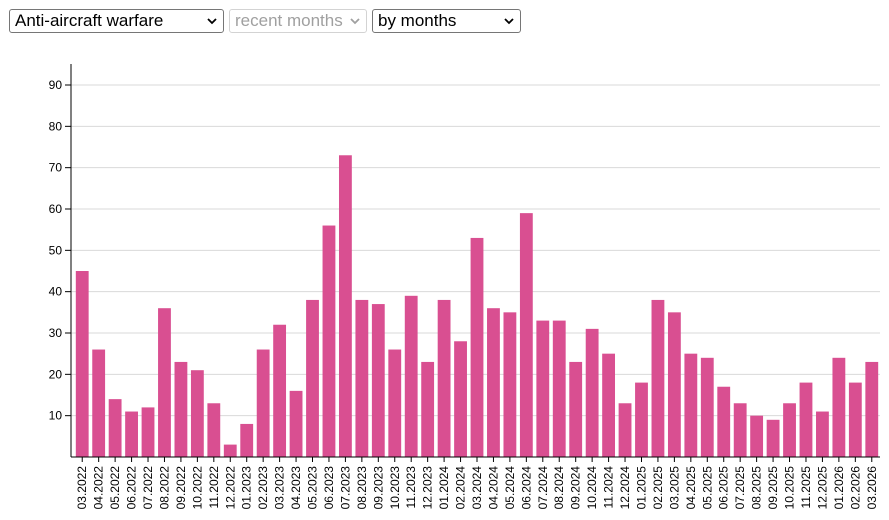 The width and height of the screenshot is (889, 520). I want to click on x-tick-label: 01.2023, so click(247, 488).